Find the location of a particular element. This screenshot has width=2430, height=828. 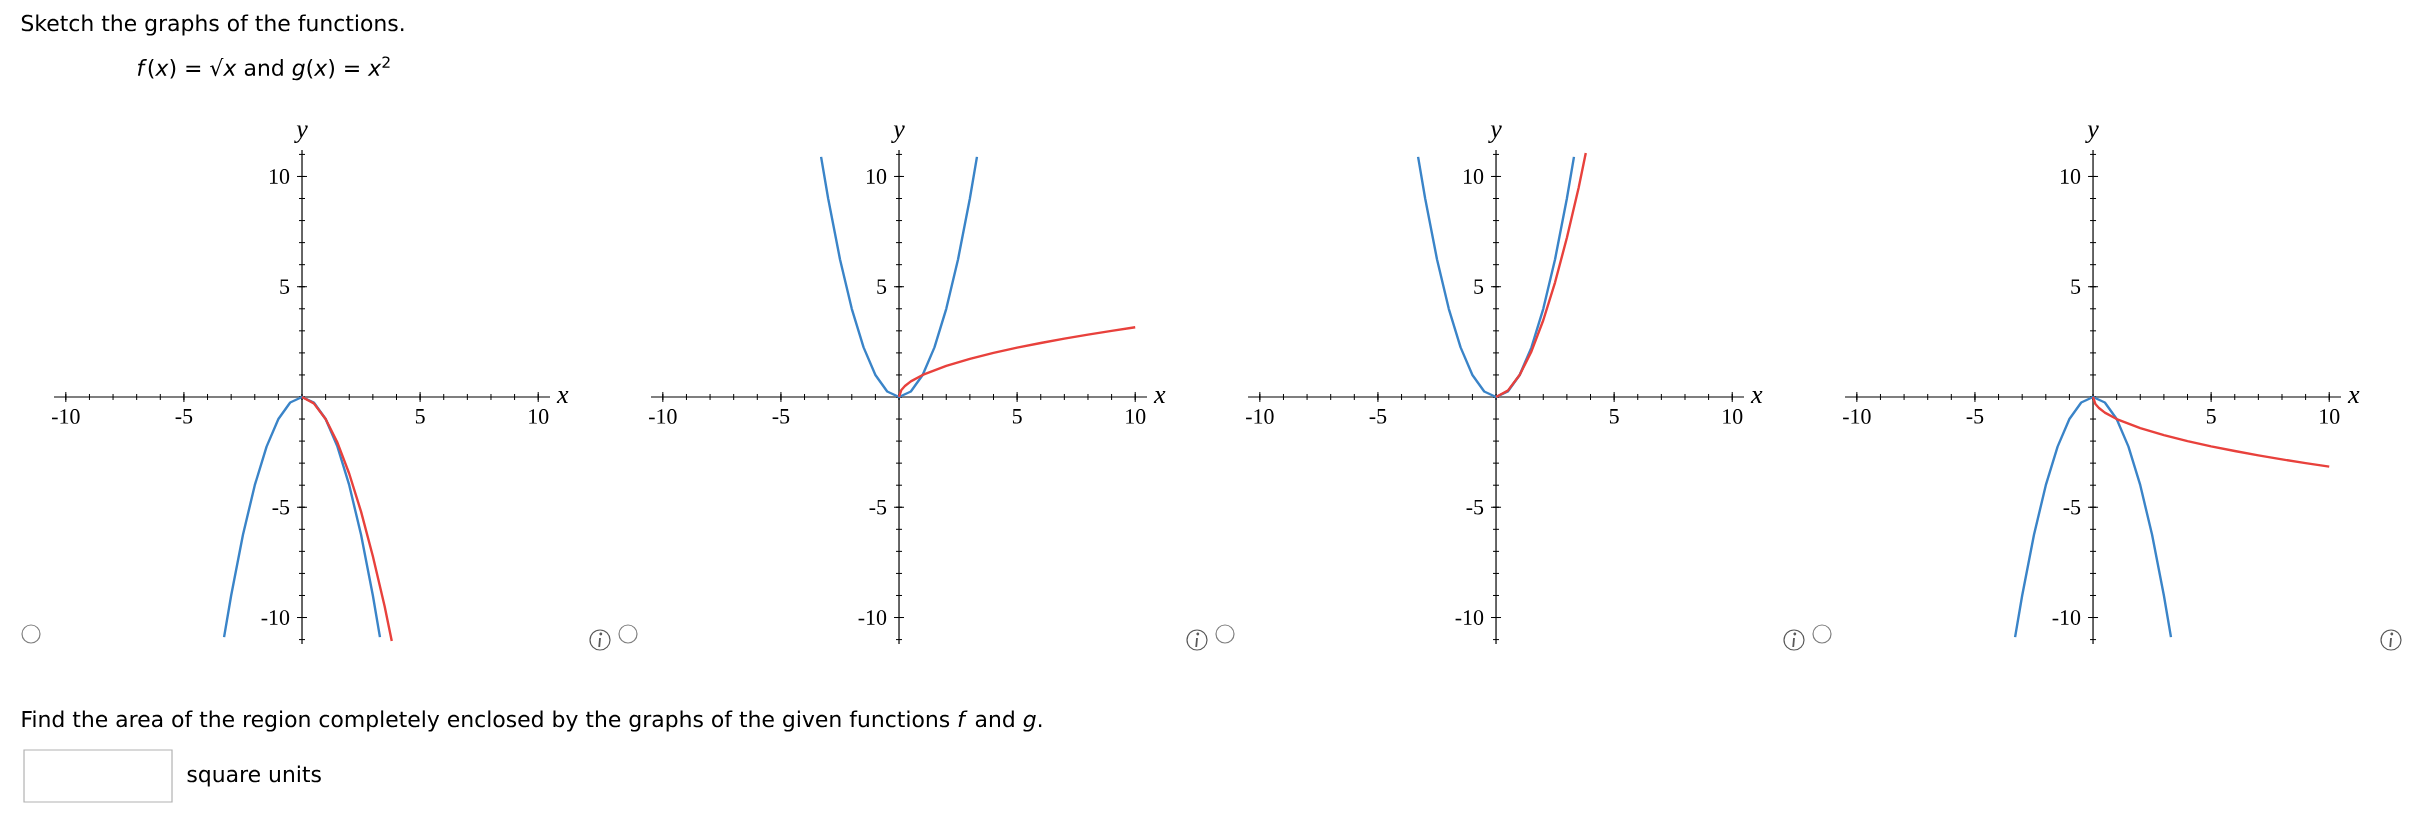

text: square units is located at coordinates (254, 776).